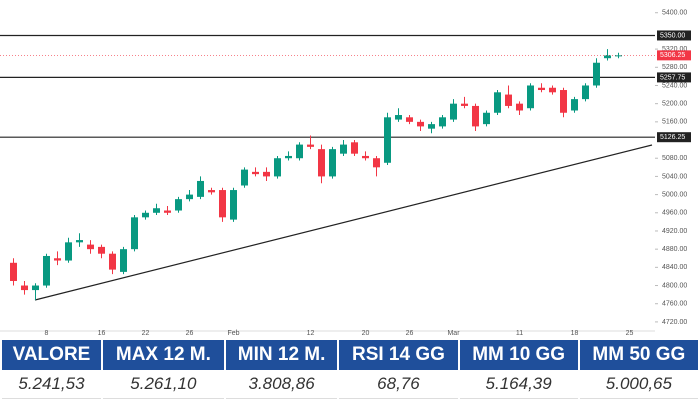 The width and height of the screenshot is (700, 400). I want to click on value-cell: 5.241,53, so click(51, 384).